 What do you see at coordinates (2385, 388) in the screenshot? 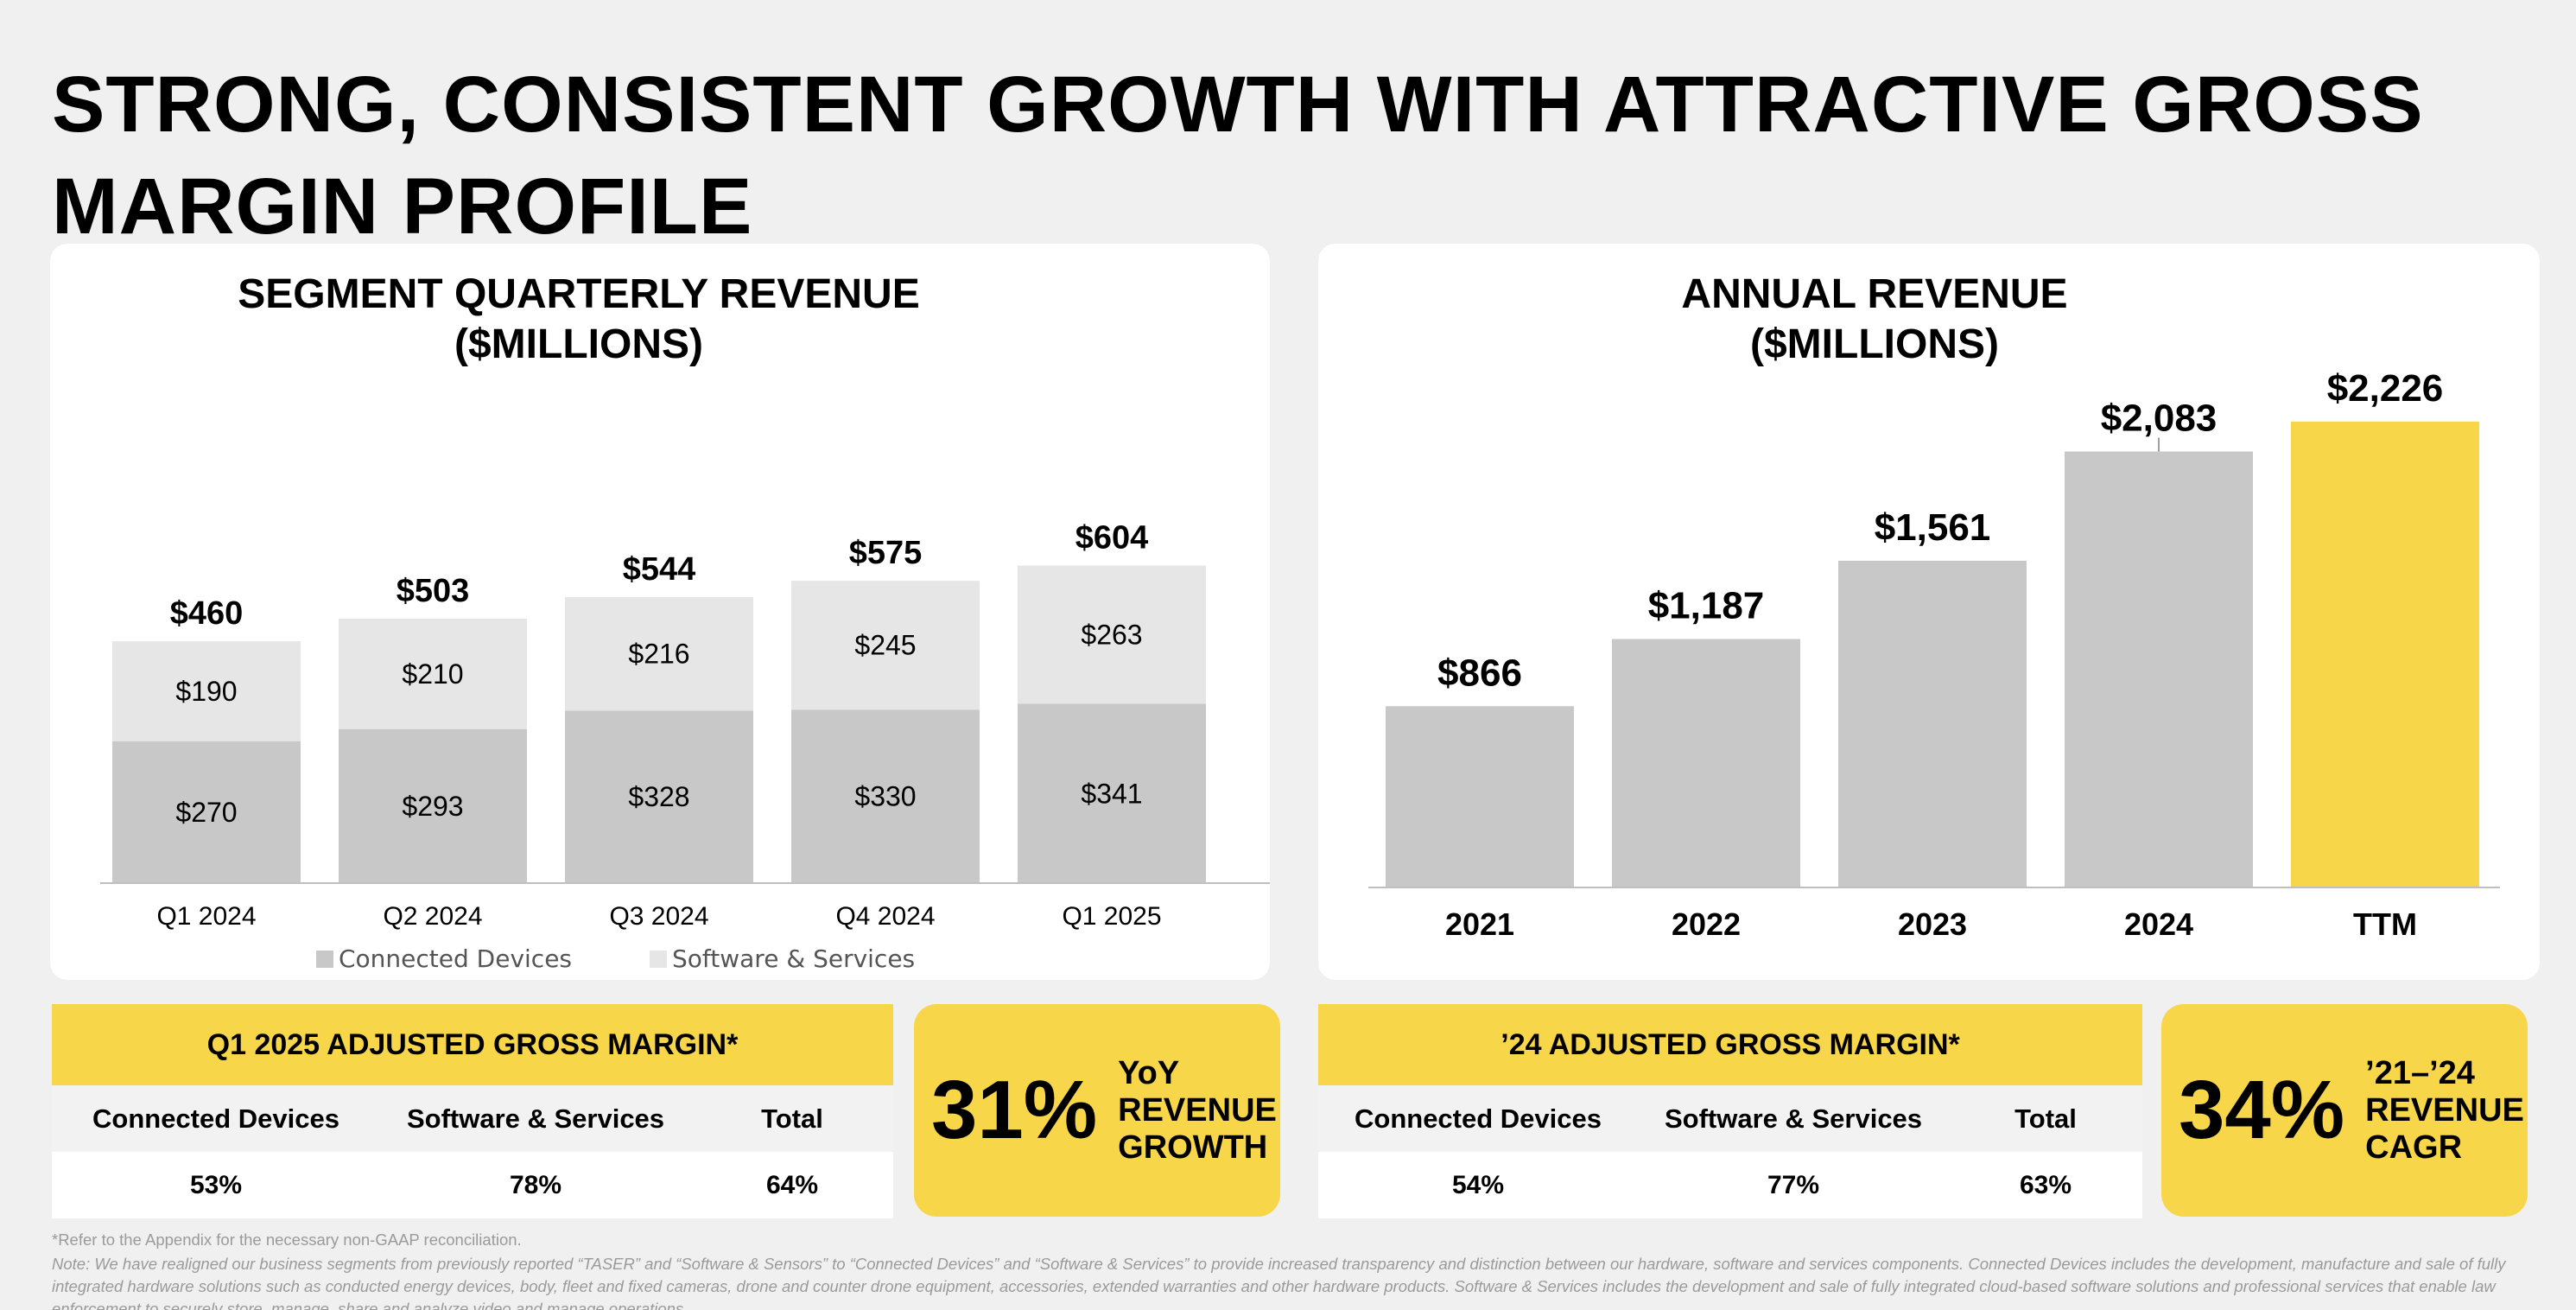
I see `data-label-ttm: $2,226` at bounding box center [2385, 388].